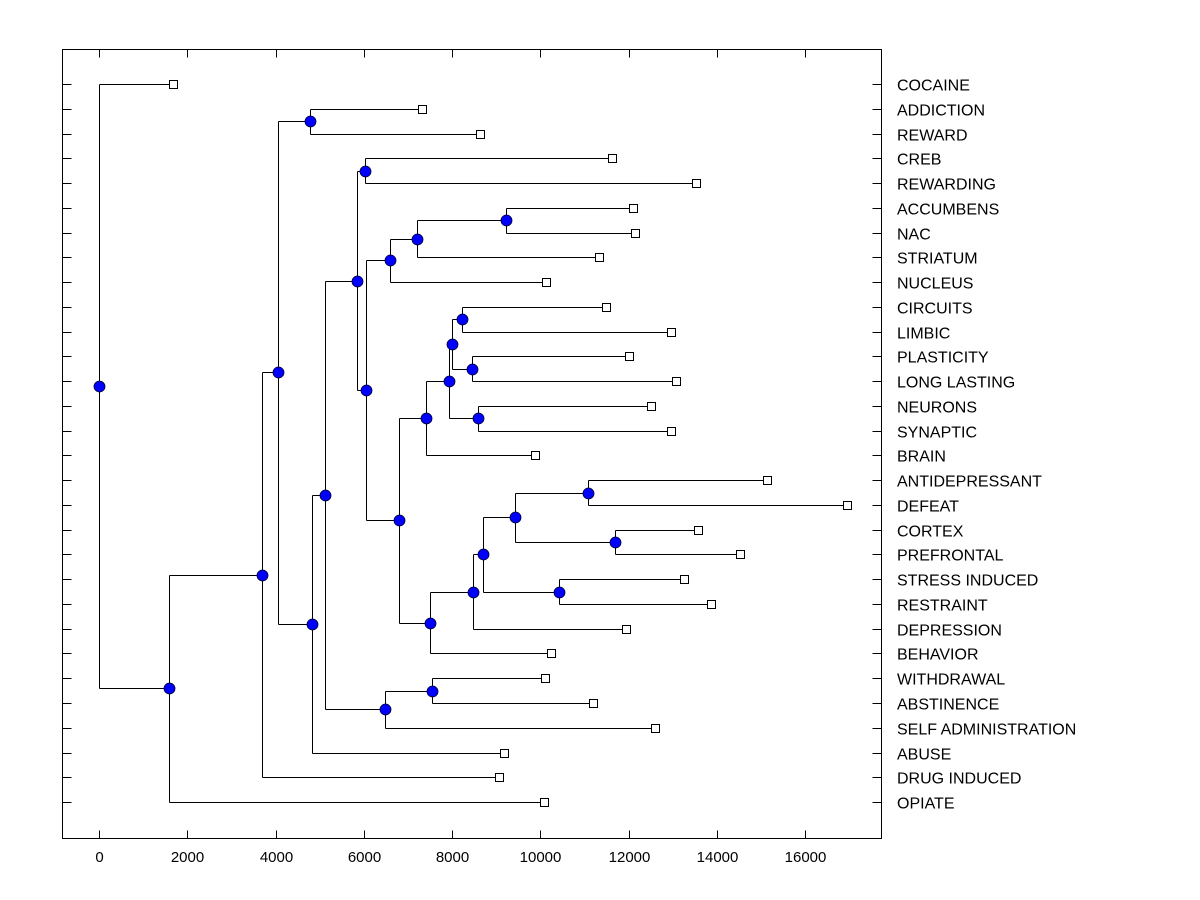  Describe the element at coordinates (718, 857) in the screenshot. I see `x-tick-label: 14000` at that location.